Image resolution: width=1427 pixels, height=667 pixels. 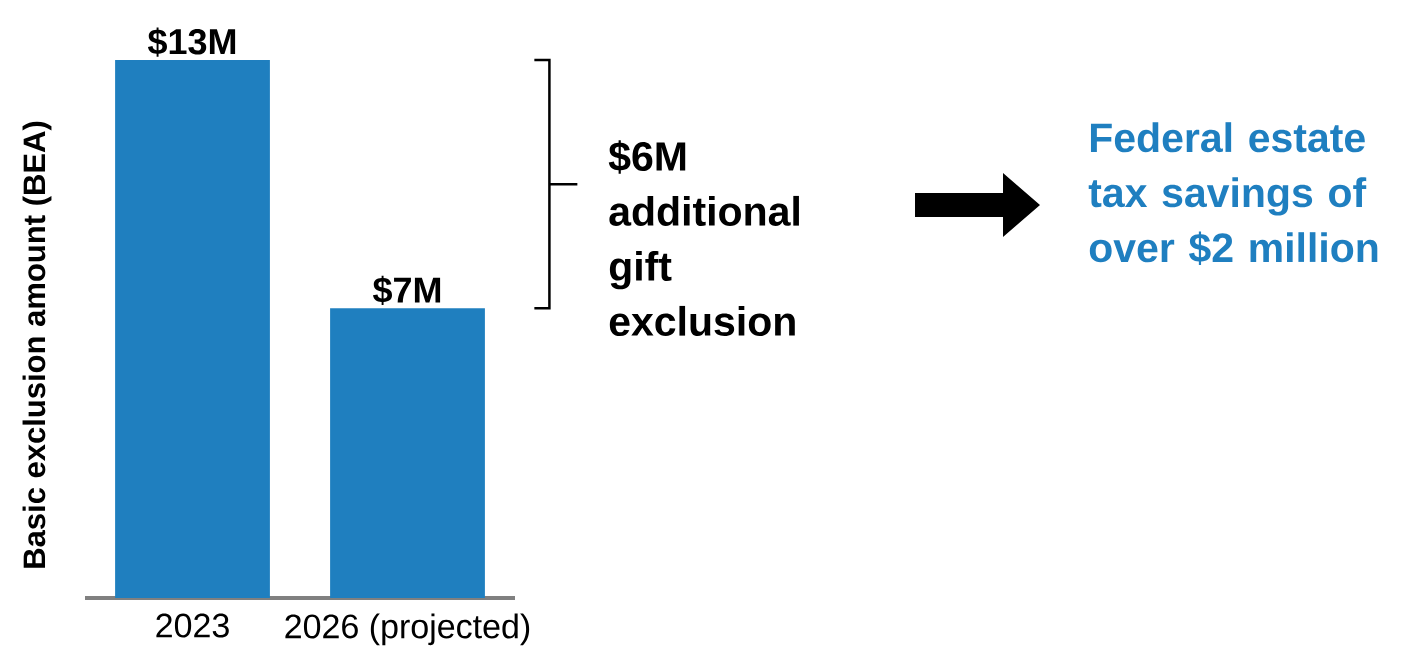 I want to click on text: $6M additional gift exclusion, so click(x=703, y=238).